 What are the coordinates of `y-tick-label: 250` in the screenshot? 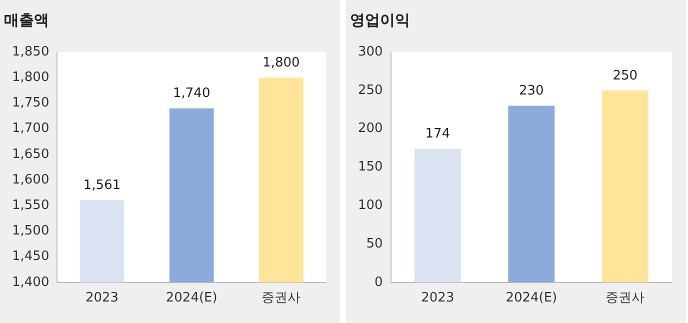 It's located at (370, 90).